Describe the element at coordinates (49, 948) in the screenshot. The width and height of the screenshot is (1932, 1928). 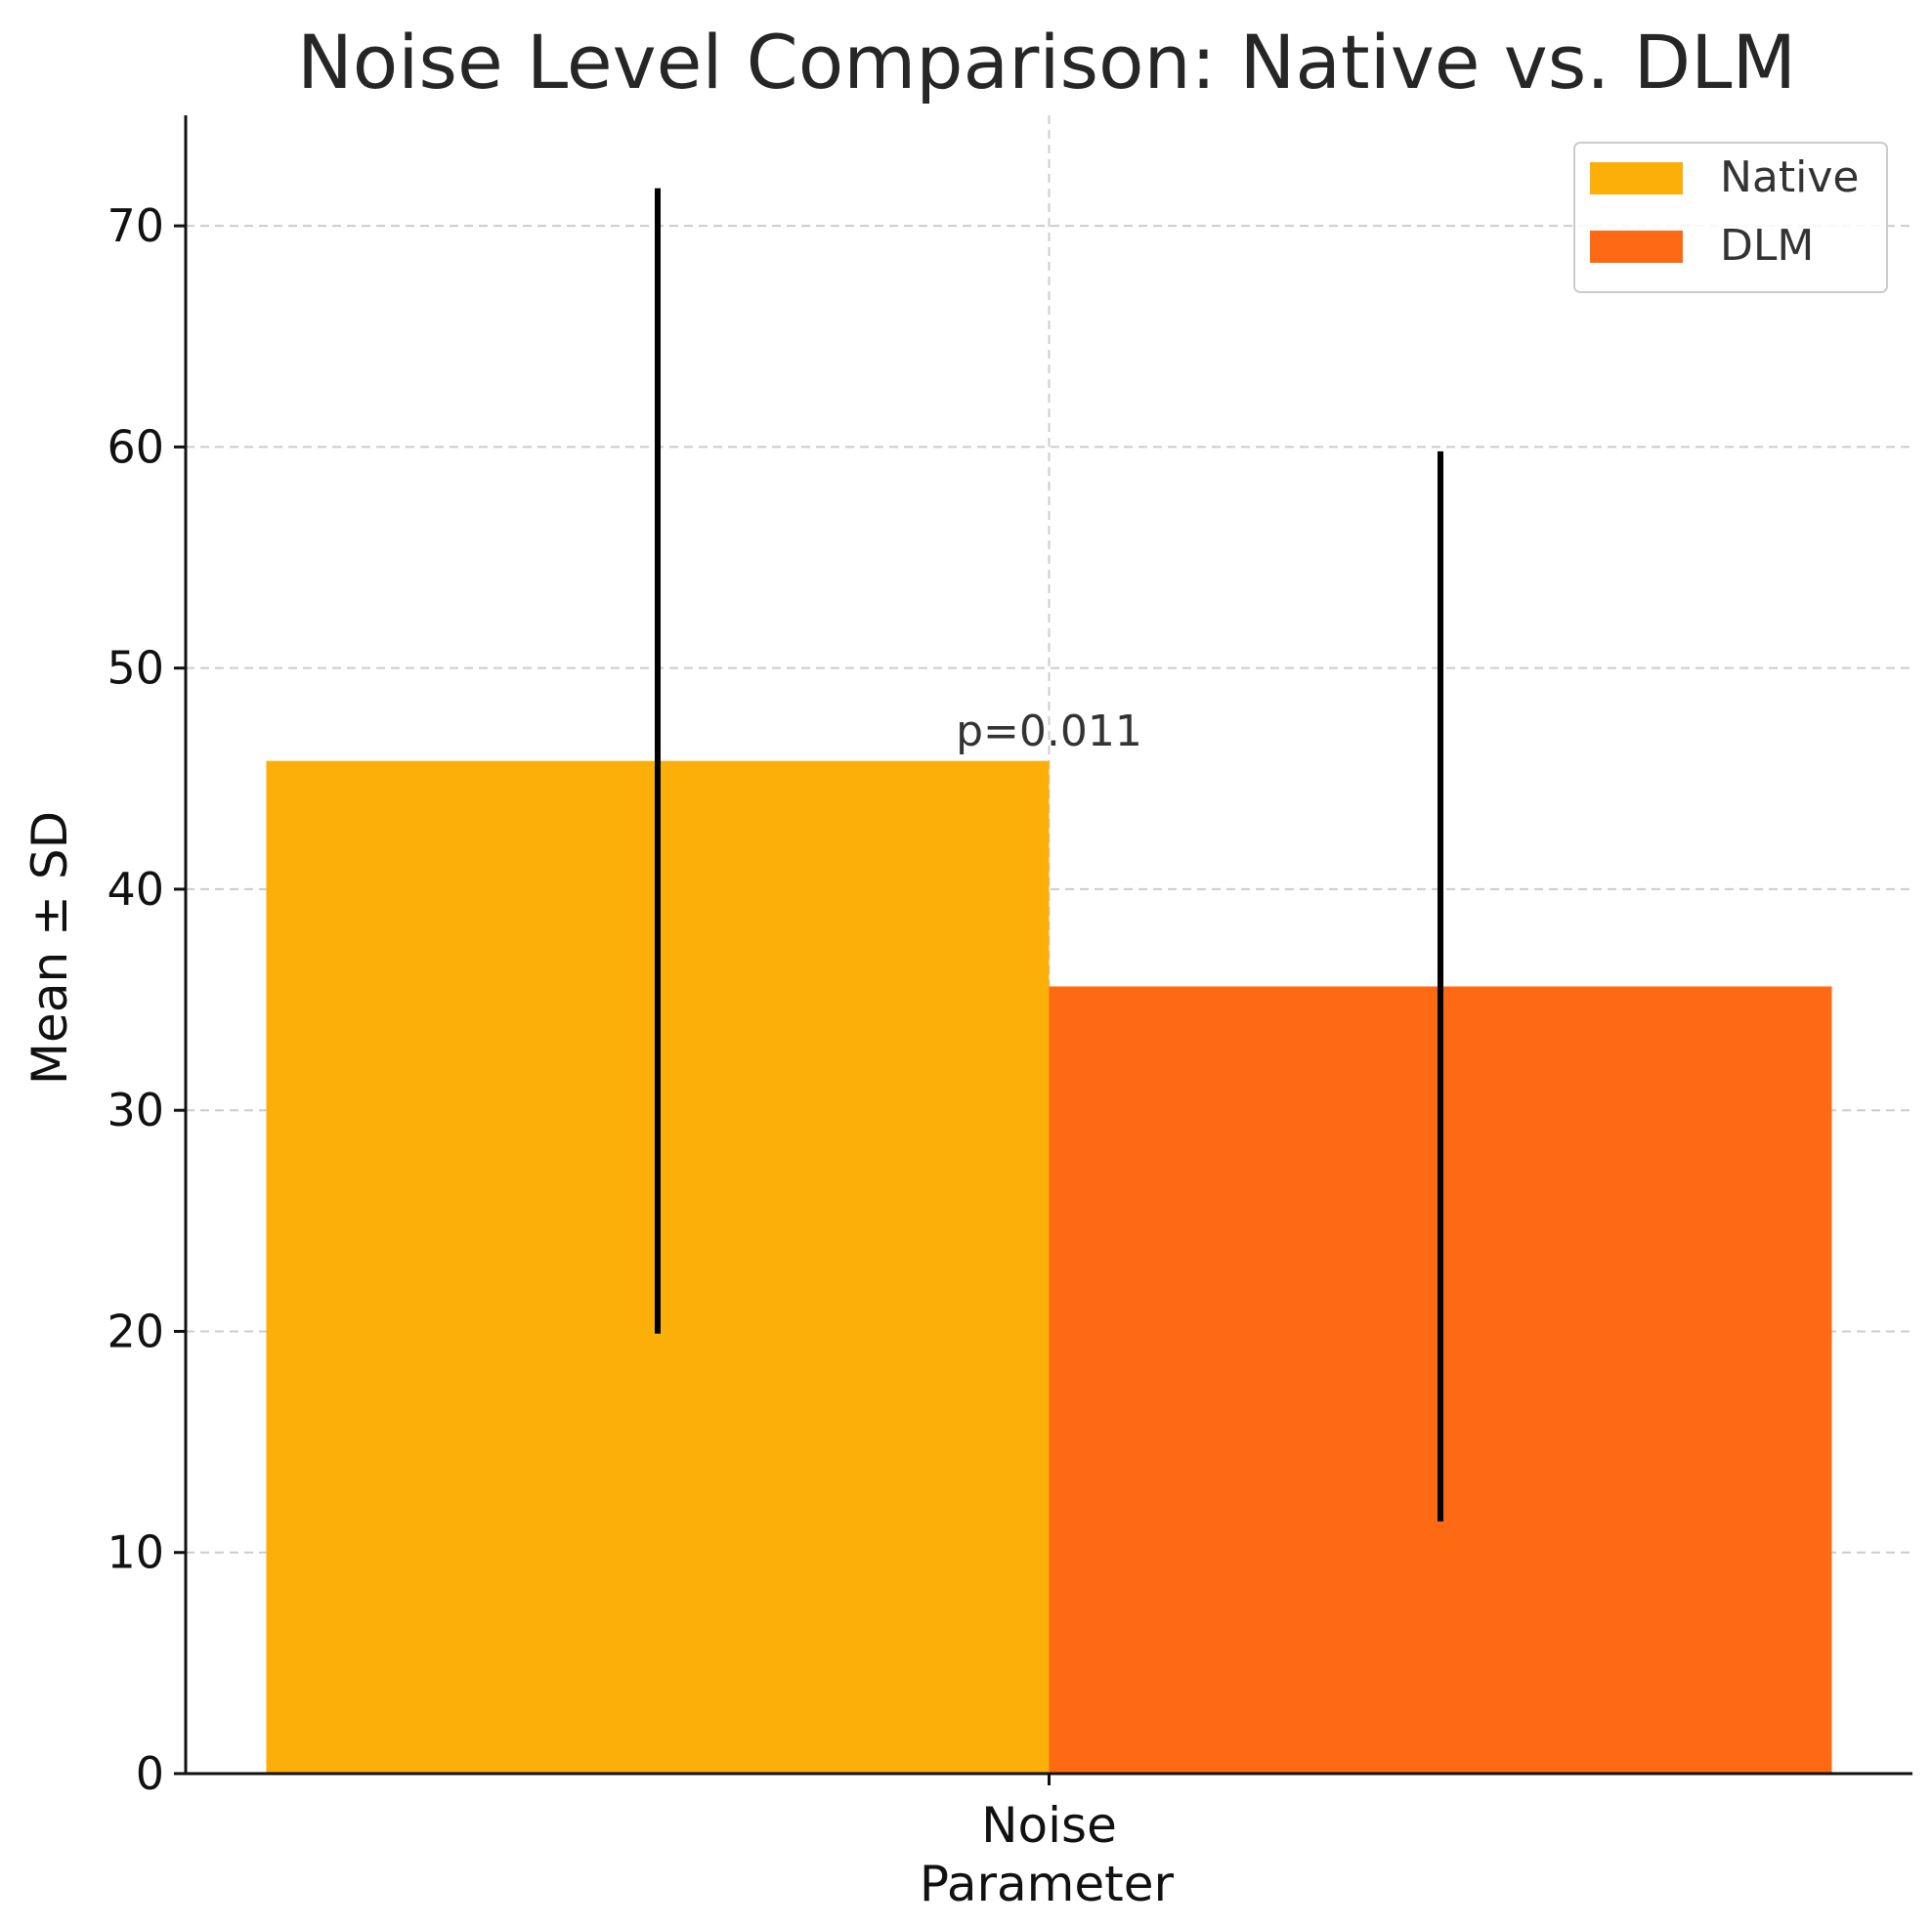
I see `y-axis-label: Mean ± SD` at that location.